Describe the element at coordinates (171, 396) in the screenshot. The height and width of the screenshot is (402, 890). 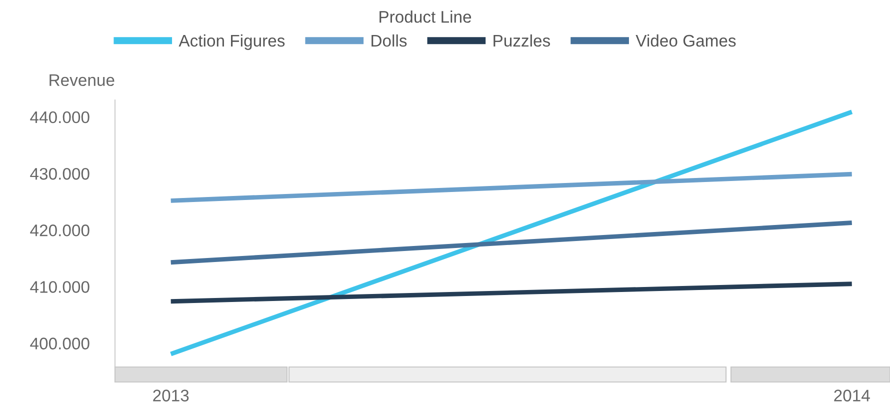
I see `x-tick-label: 2013` at that location.